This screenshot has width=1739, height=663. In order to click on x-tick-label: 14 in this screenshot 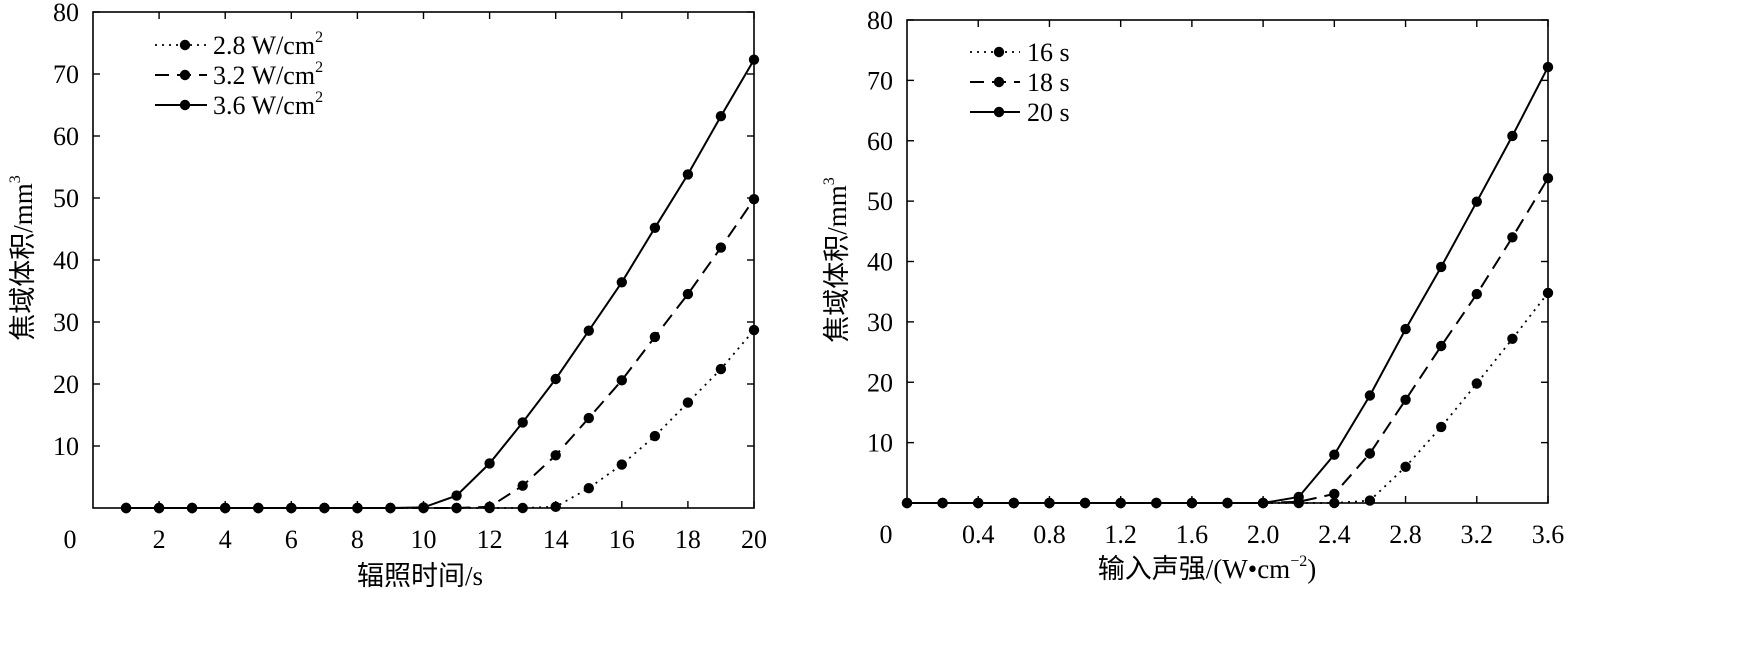, I will do `click(556, 539)`.